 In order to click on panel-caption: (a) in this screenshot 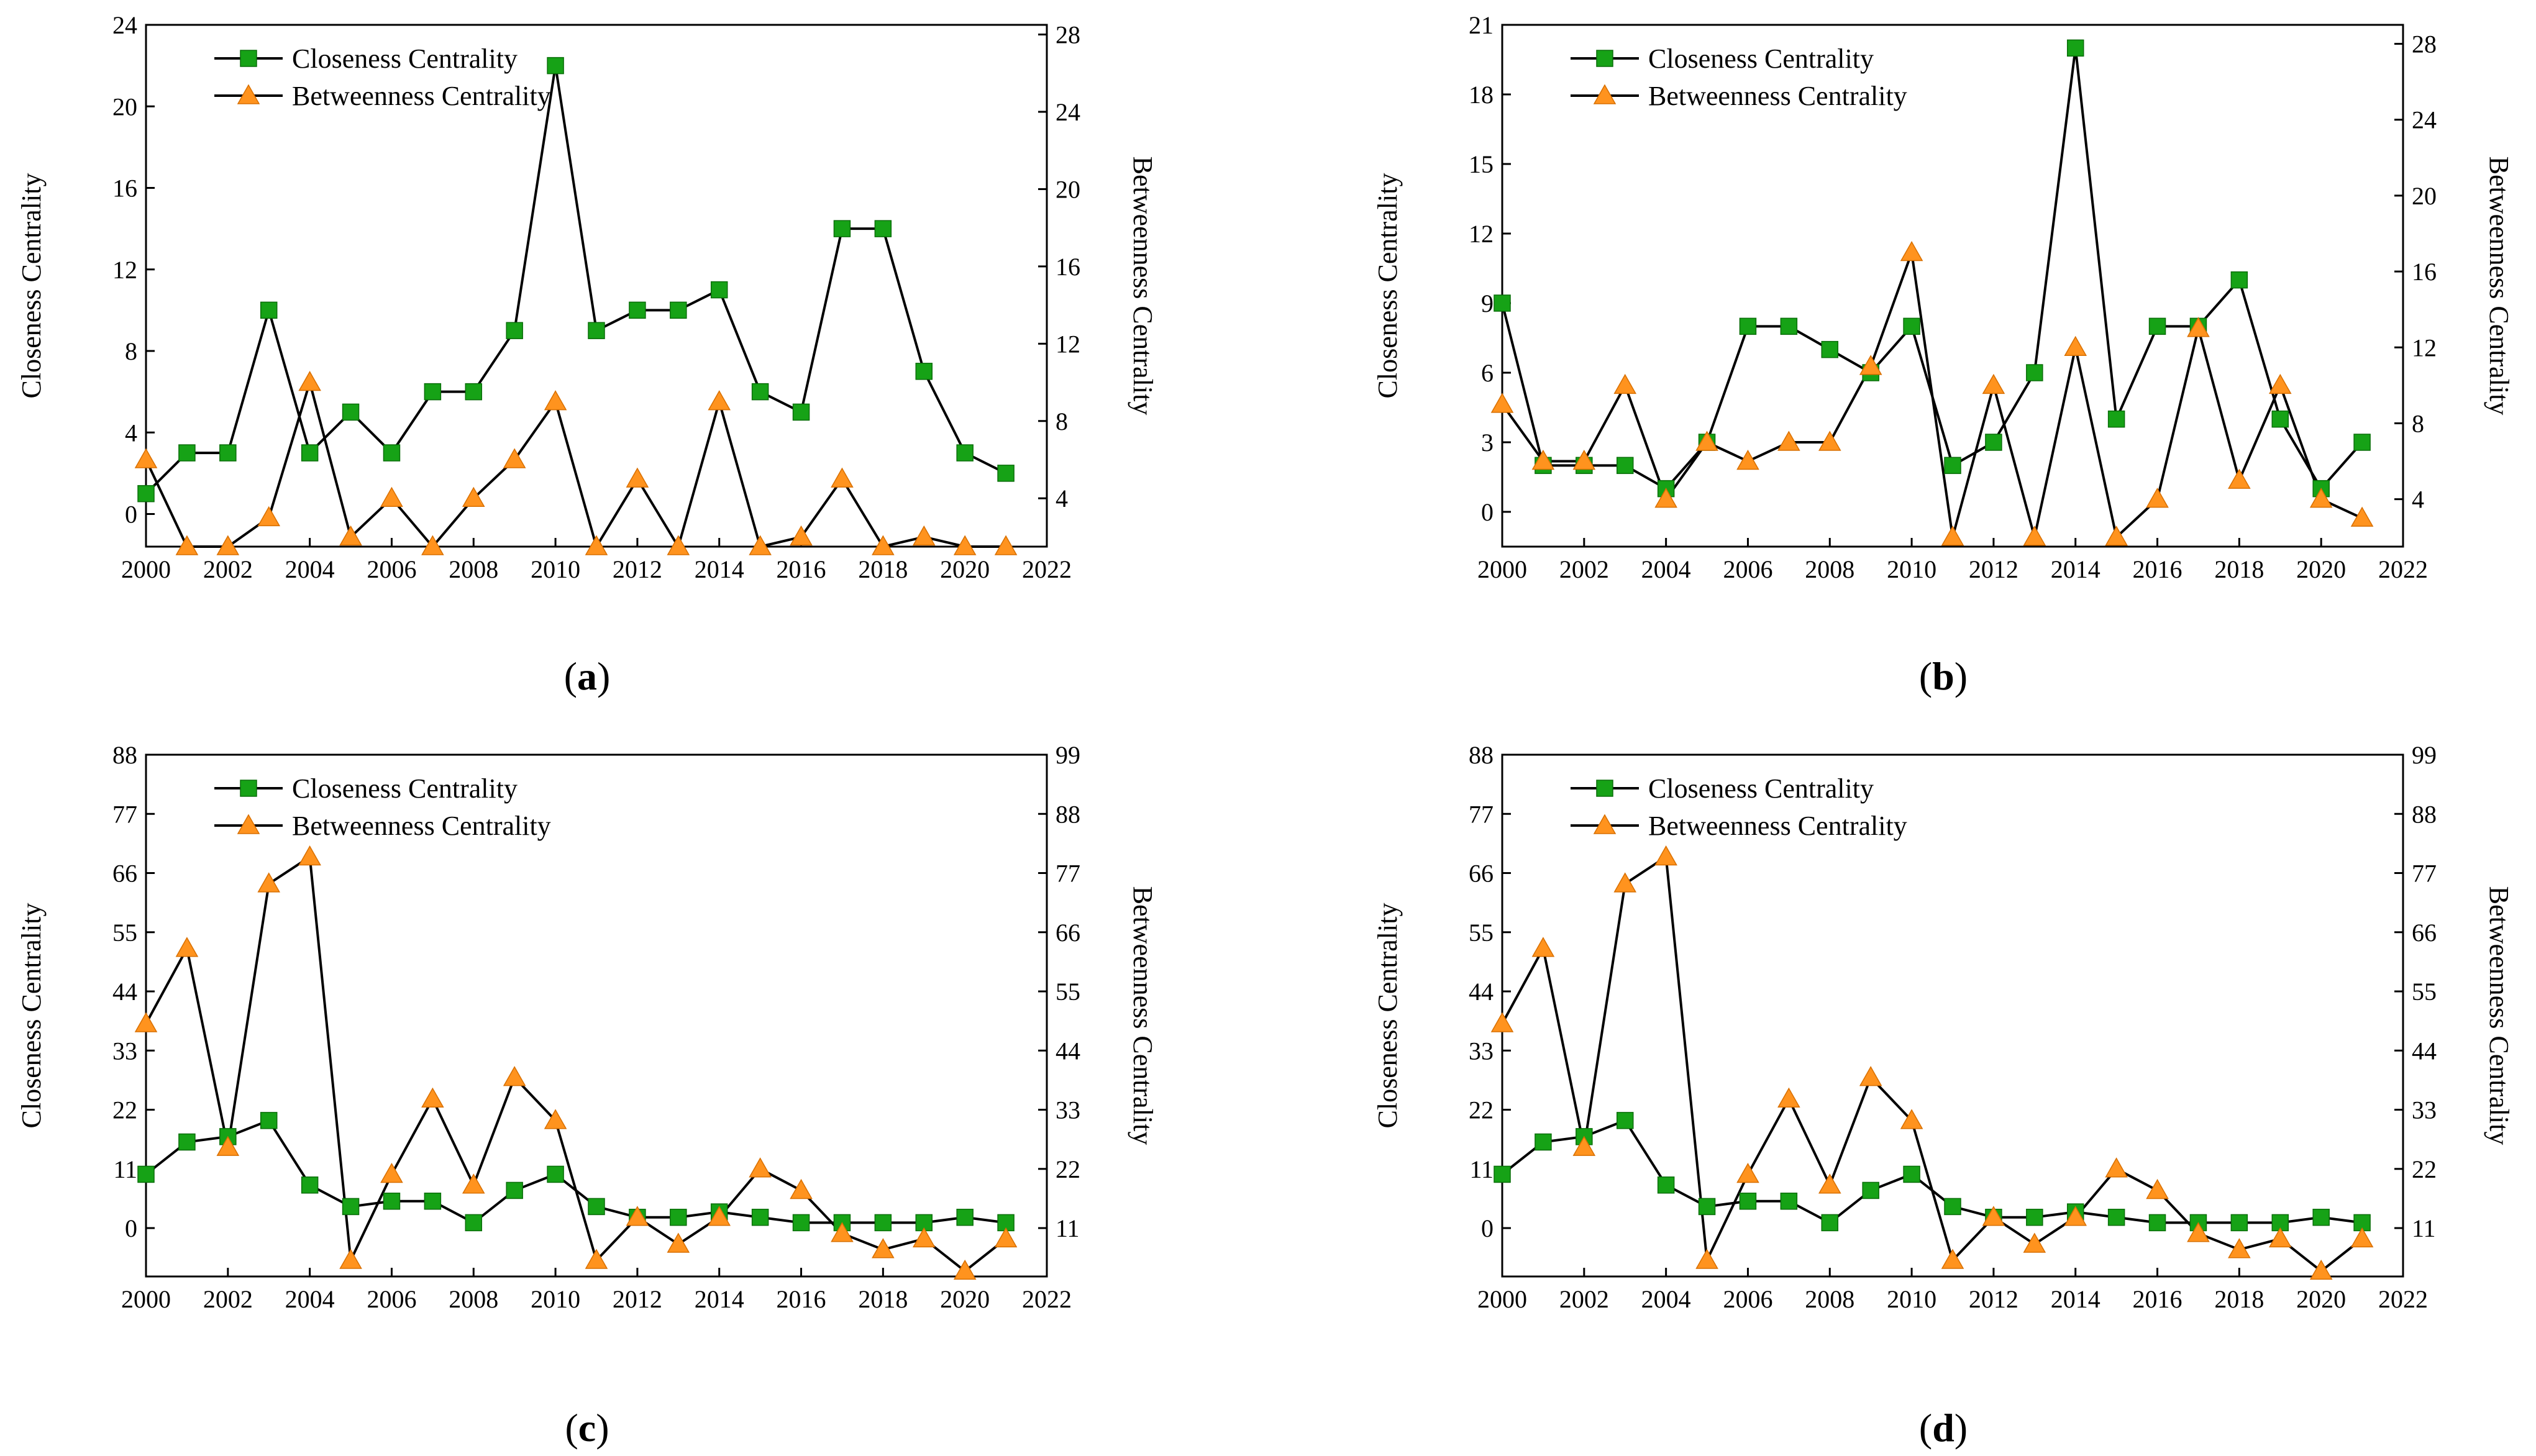, I will do `click(587, 676)`.